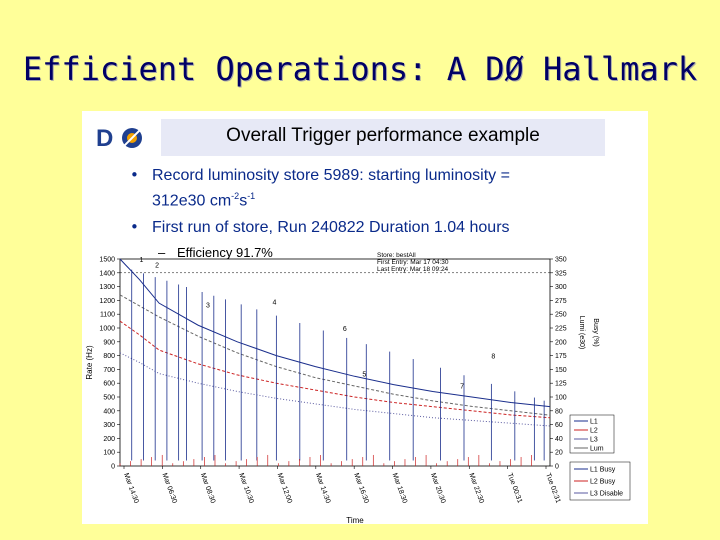 Image resolution: width=720 pixels, height=540 pixels. I want to click on y-tick-label: 200, so click(109, 439).